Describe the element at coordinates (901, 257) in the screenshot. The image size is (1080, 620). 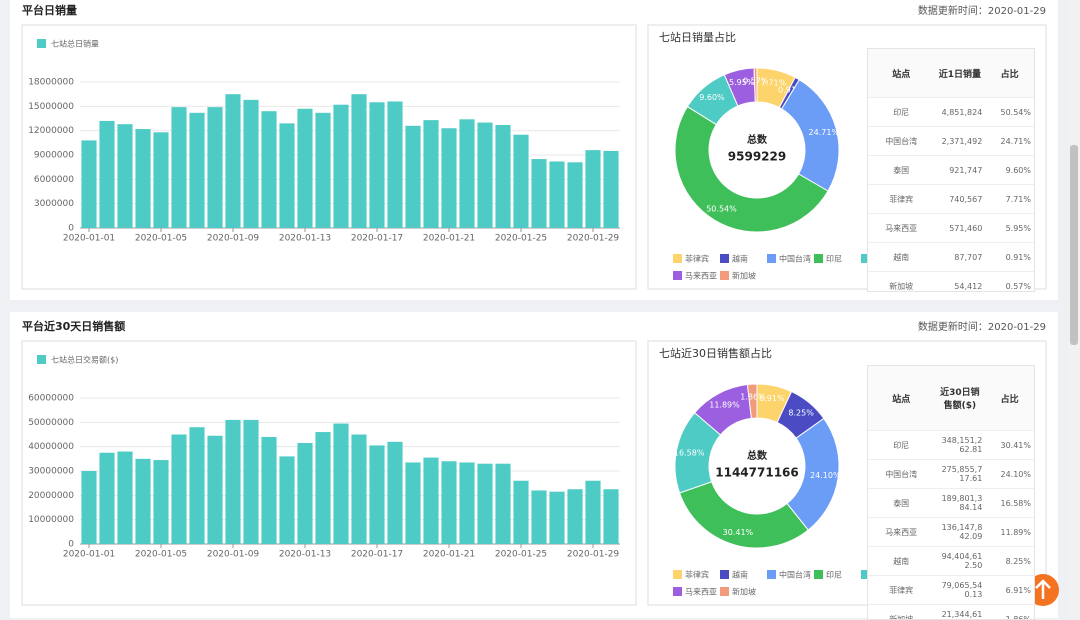
I see `table-cell: 越南` at that location.